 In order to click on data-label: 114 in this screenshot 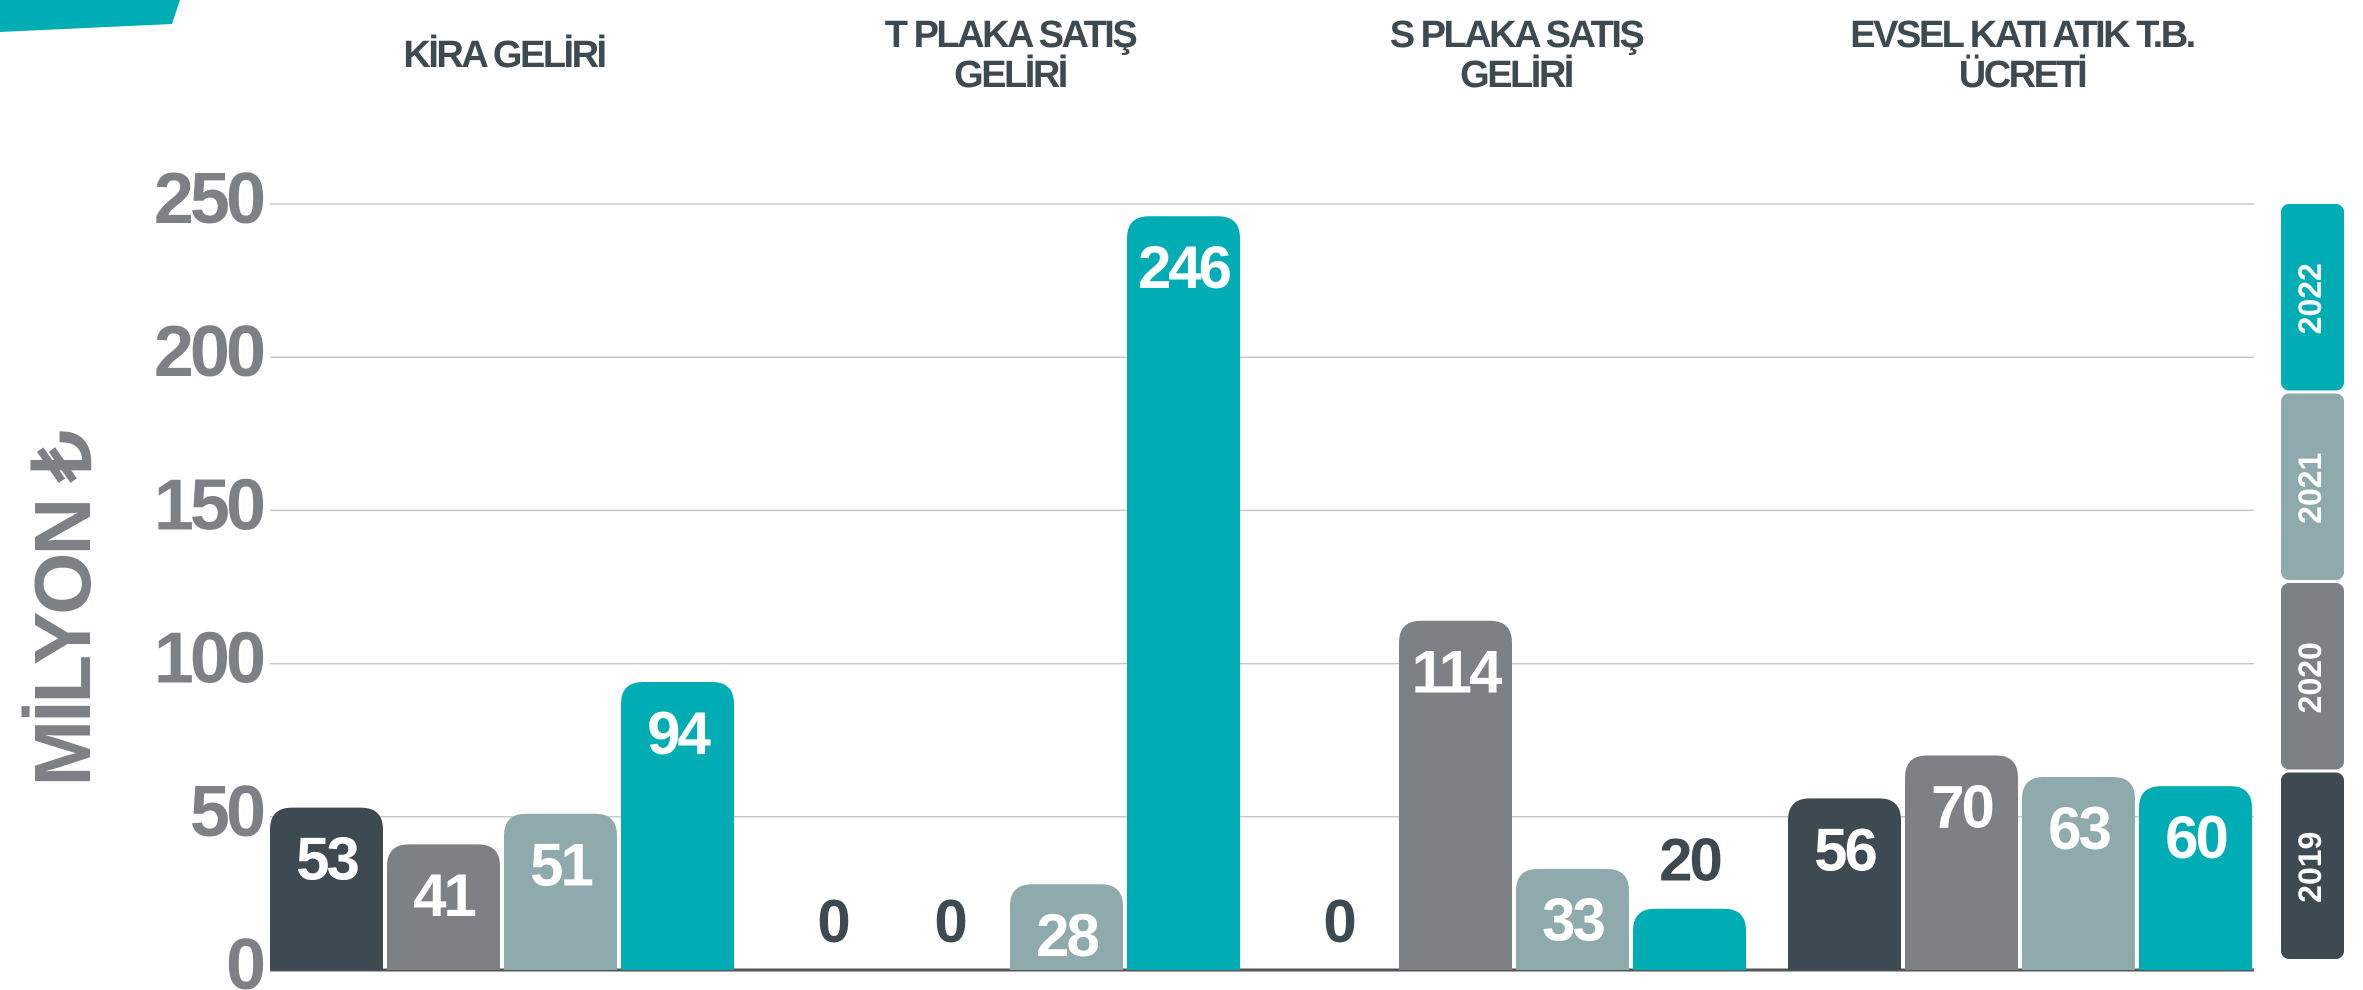, I will do `click(1457, 672)`.